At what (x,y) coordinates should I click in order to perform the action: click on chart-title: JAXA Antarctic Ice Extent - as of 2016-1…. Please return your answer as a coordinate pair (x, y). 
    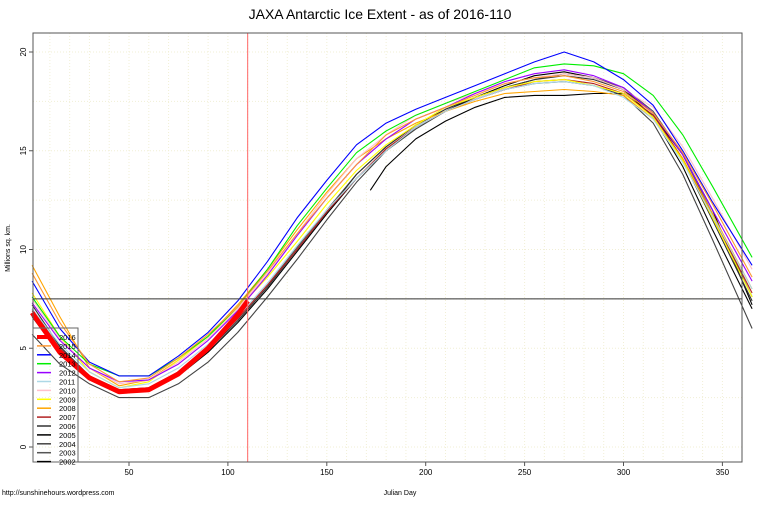
    Looking at the image, I should click on (380, 14).